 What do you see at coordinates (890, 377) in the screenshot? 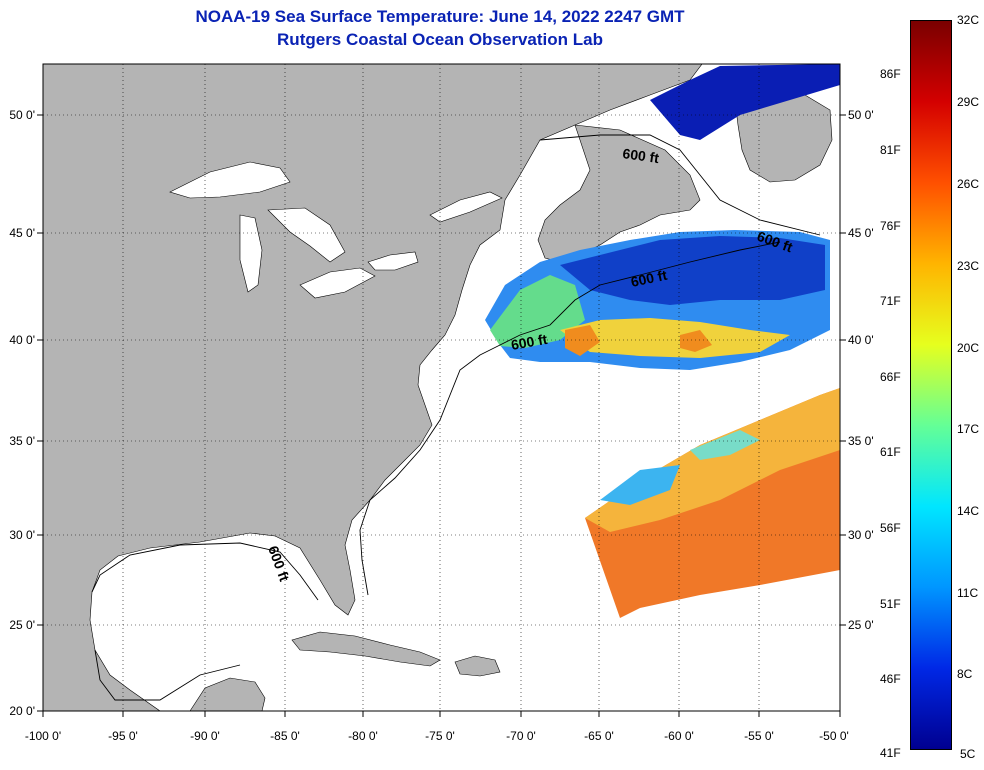
I see `colorbar-f-label: 66F` at bounding box center [890, 377].